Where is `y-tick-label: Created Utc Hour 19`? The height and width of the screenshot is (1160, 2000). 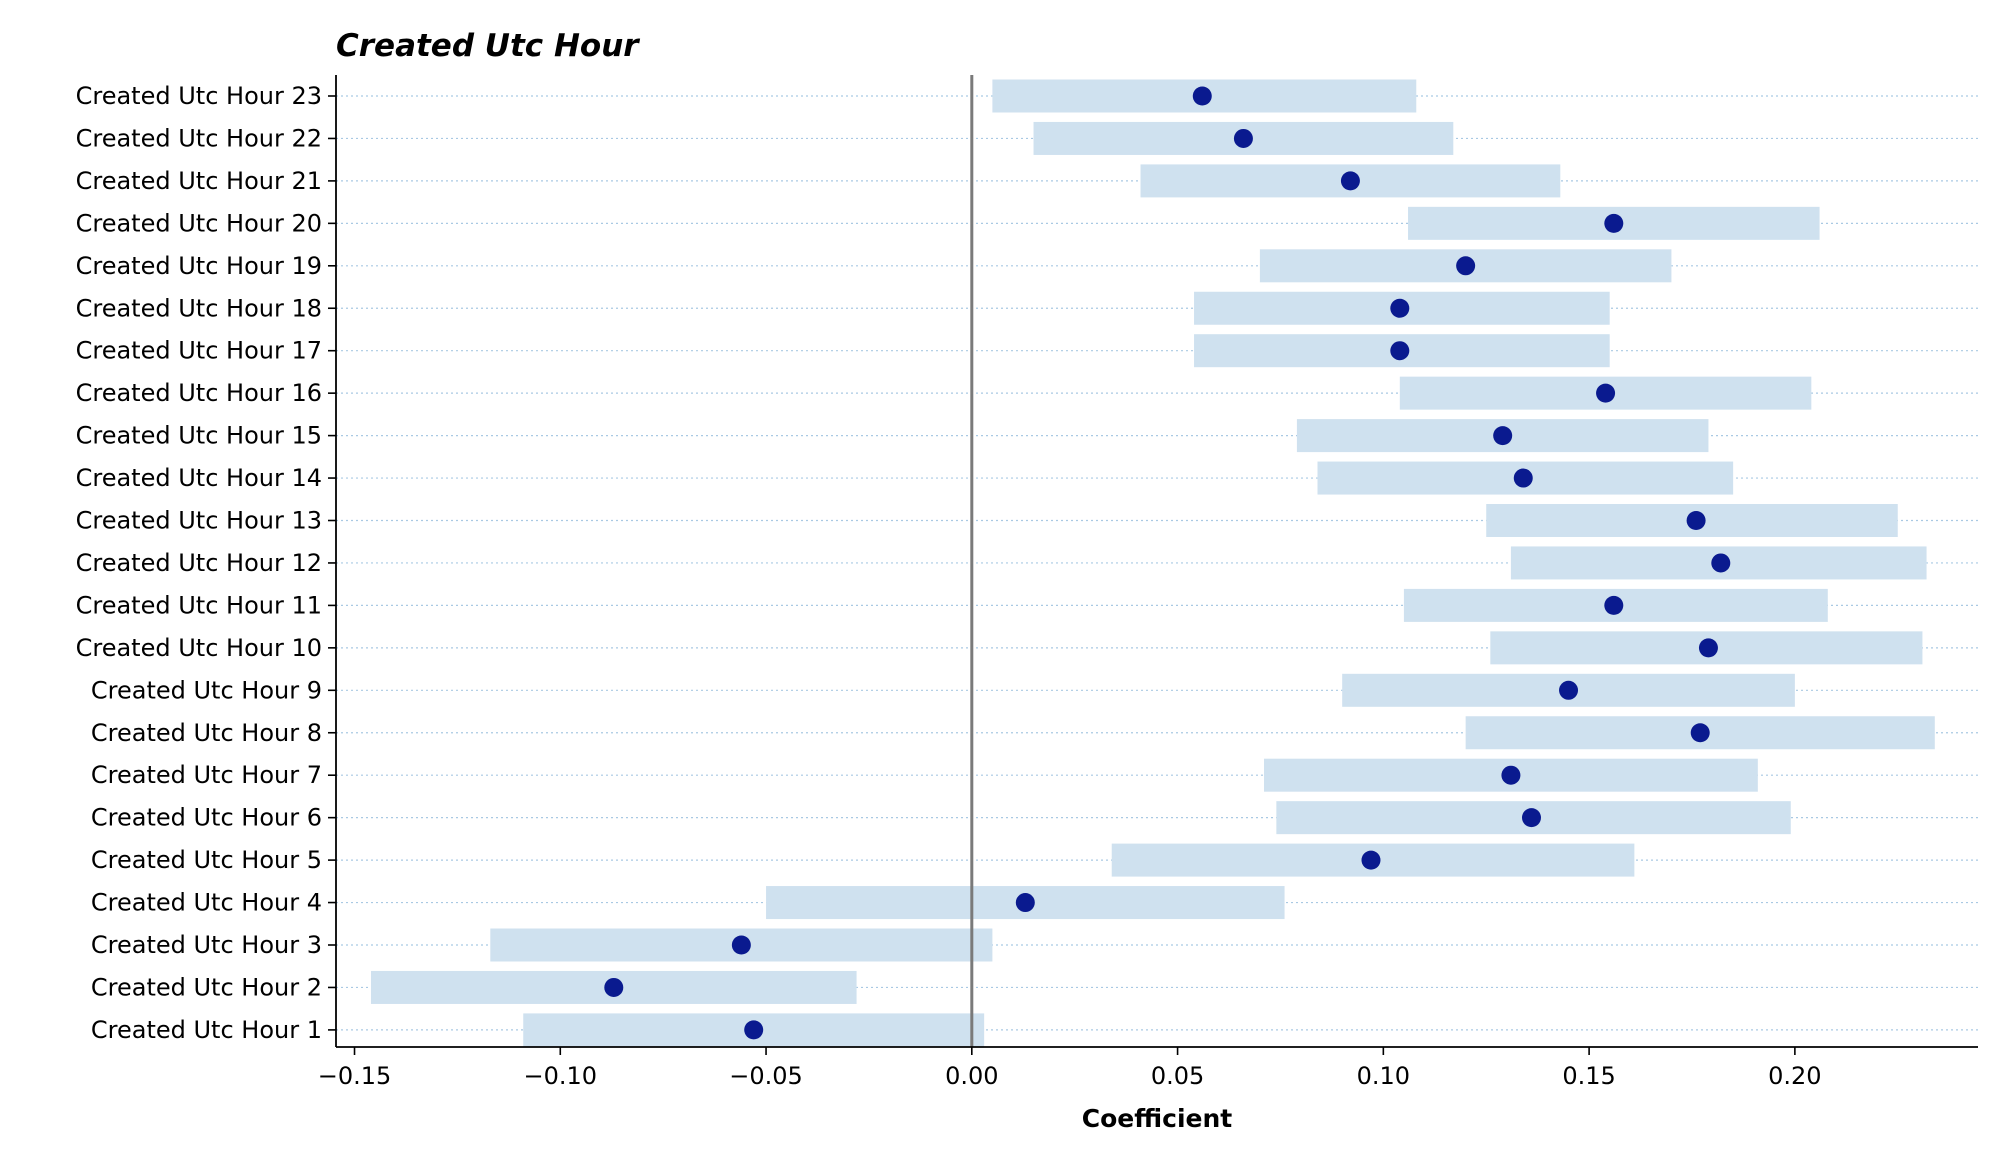
y-tick-label: Created Utc Hour 19 is located at coordinates (199, 266).